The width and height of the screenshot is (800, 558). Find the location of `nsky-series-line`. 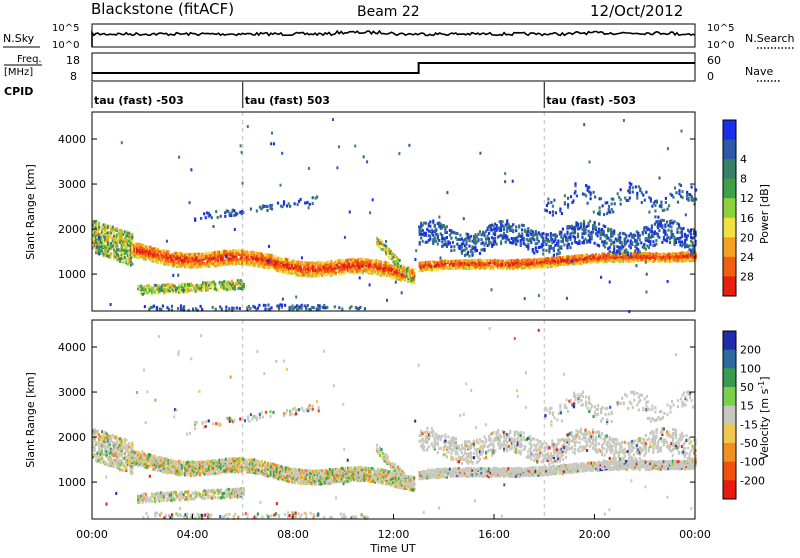

nsky-series-line is located at coordinates (393, 39).